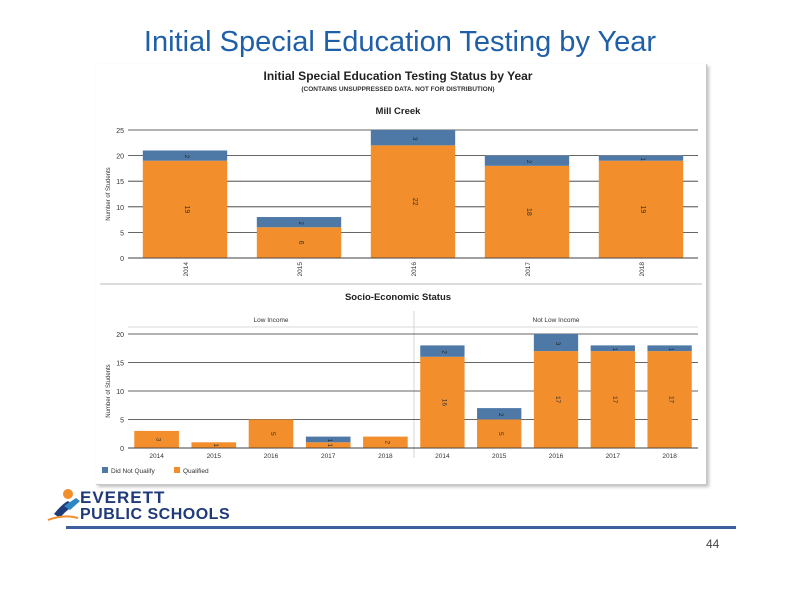 The image size is (800, 600). Describe the element at coordinates (399, 111) in the screenshot. I see `facet-title-mill-creek: Mill Creek` at that location.